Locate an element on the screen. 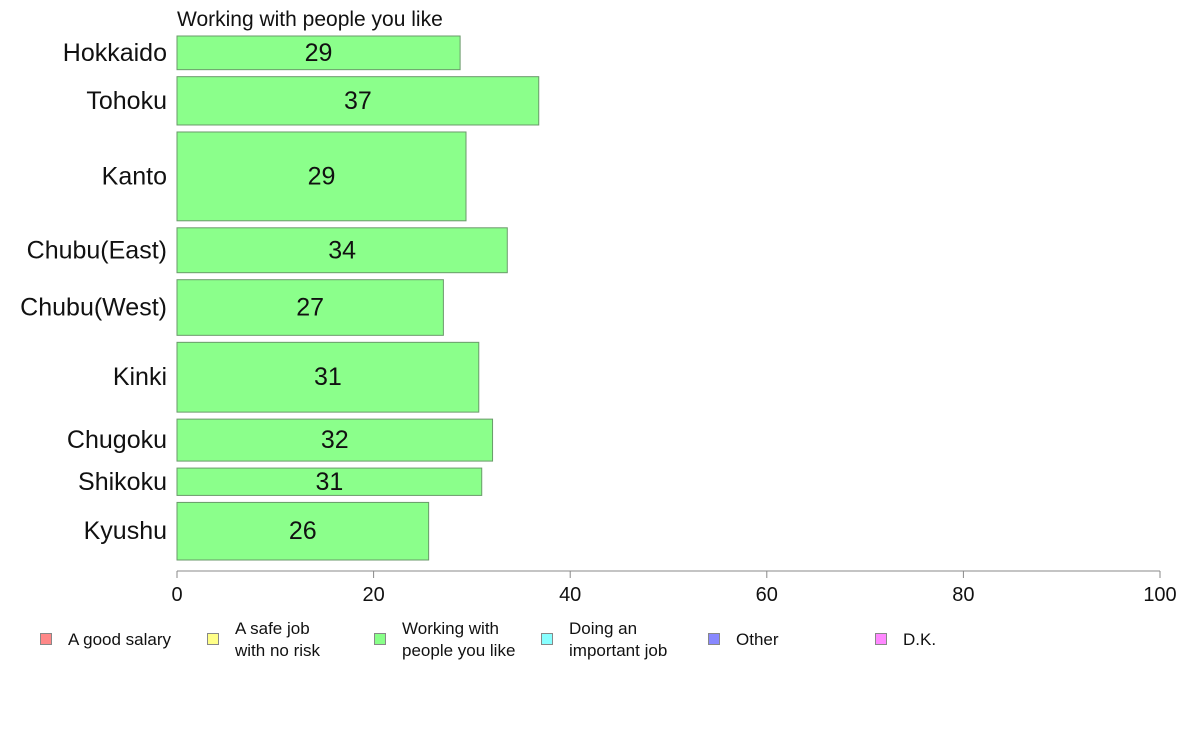 The width and height of the screenshot is (1188, 736). category-label-kyushu: Kyushu is located at coordinates (125, 531).